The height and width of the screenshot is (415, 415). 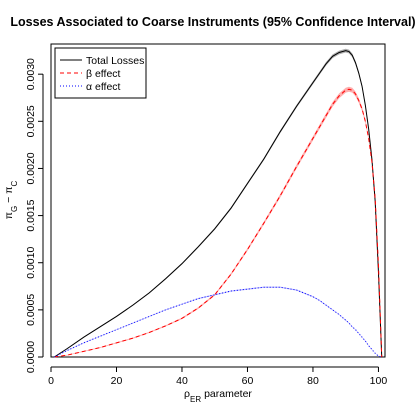 I want to click on x-tick-label: 80, so click(x=313, y=381).